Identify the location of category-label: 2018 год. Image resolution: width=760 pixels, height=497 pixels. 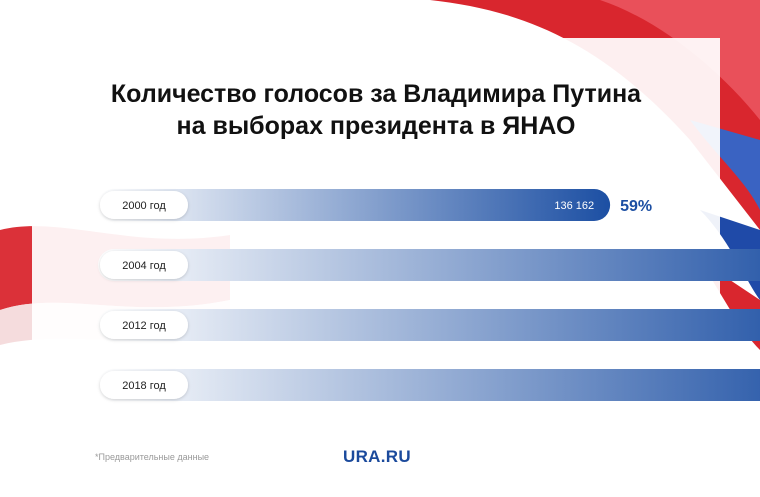
(144, 386).